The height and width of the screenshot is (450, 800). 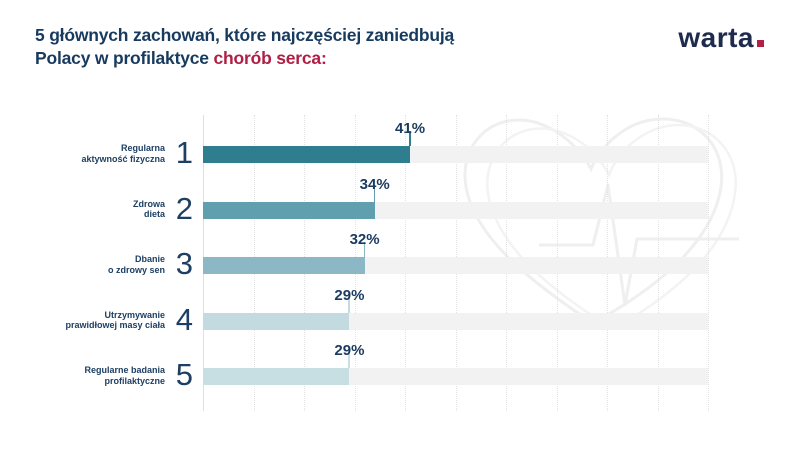 What do you see at coordinates (184, 374) in the screenshot?
I see `rank-number: 5` at bounding box center [184, 374].